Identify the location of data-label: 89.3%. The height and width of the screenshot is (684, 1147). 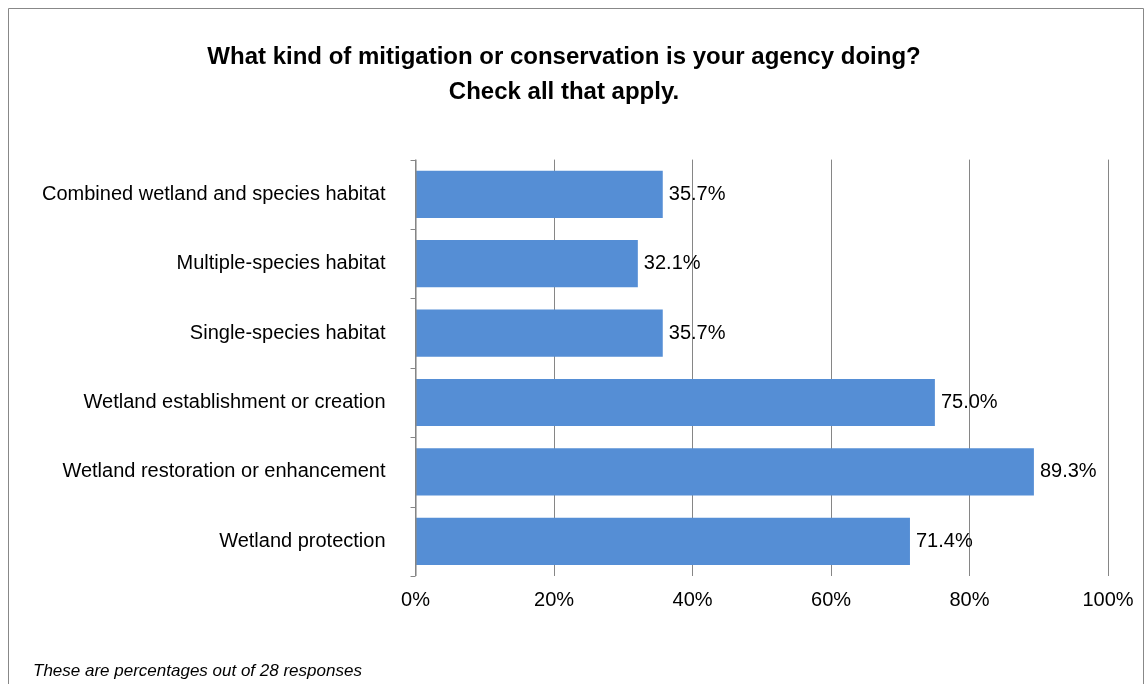
(1068, 470).